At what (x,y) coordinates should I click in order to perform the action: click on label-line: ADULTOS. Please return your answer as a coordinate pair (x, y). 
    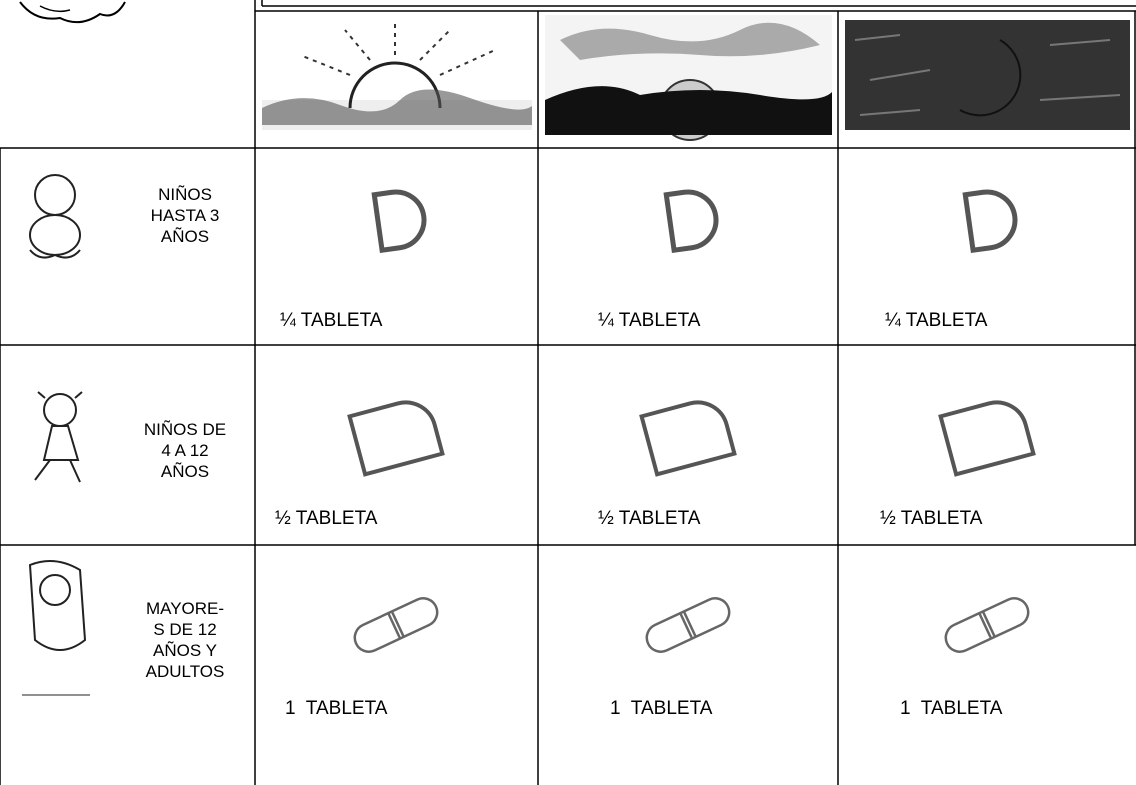
    Looking at the image, I should click on (185, 671).